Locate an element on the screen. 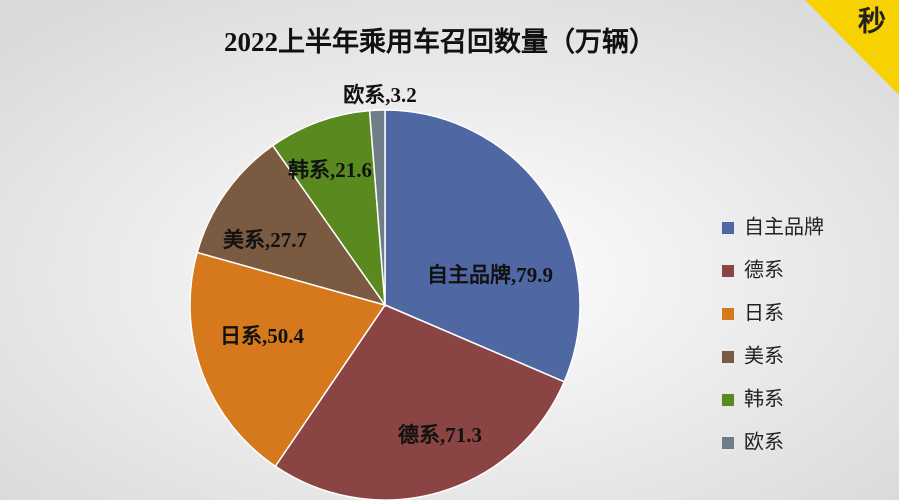 Image resolution: width=899 pixels, height=500 pixels. legend-label: 欧系 is located at coordinates (764, 442).